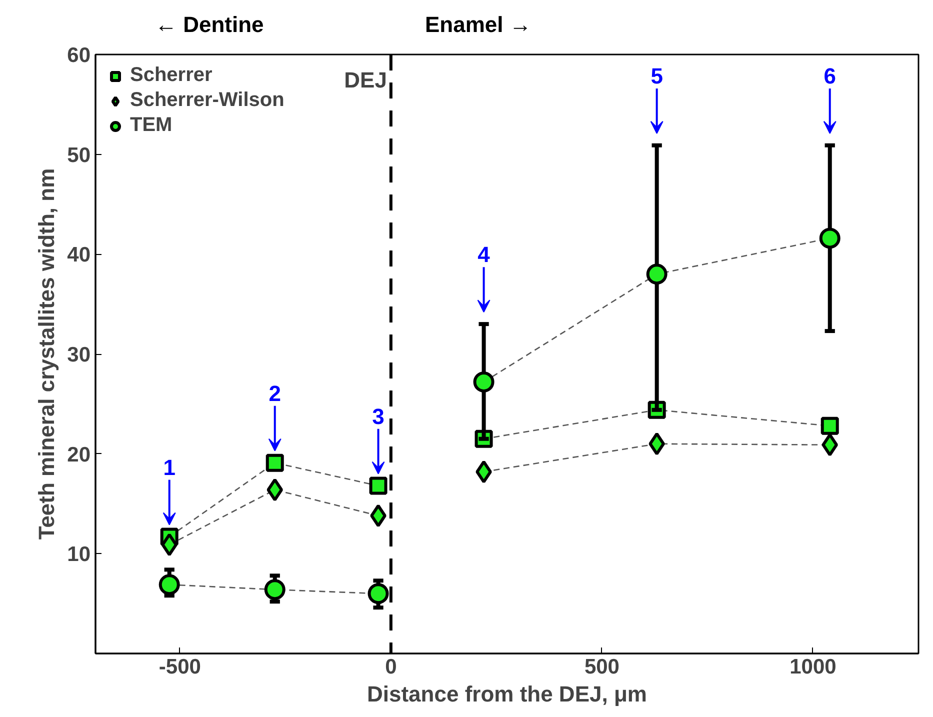  I want to click on x-tick-label: 1000, so click(813, 667).